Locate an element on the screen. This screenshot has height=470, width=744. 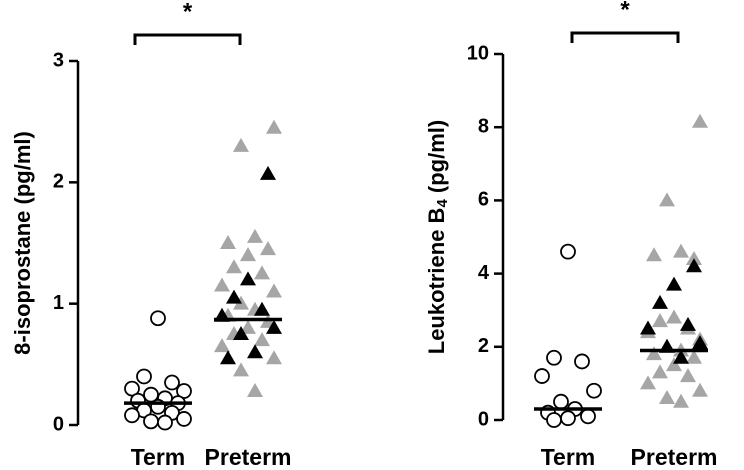
y-axis-label: Leukotriene B4 (pg/ml) is located at coordinates (437, 237).